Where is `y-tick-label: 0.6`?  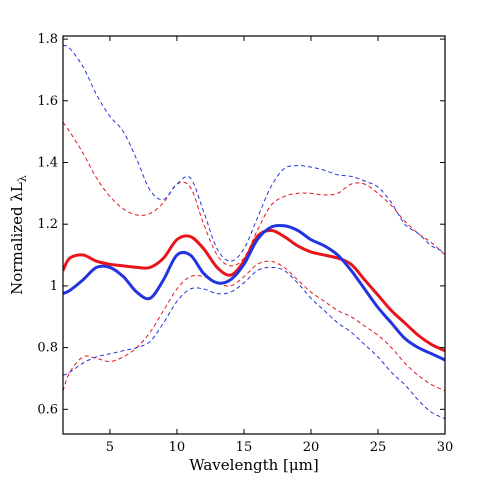 y-tick-label: 0.6 is located at coordinates (47, 409).